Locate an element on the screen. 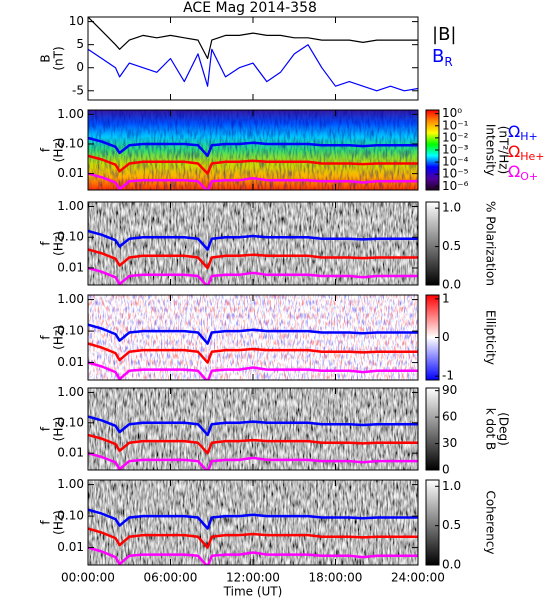  x-axis-label: Time (UT) is located at coordinates (253, 592).